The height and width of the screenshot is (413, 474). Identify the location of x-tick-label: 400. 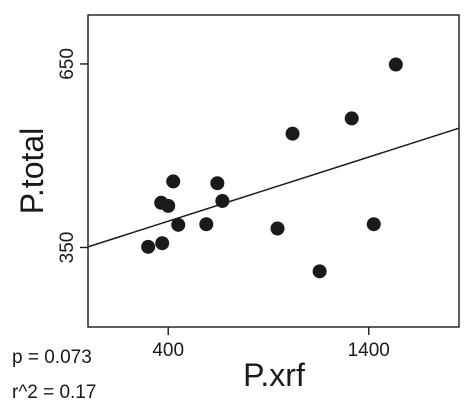
(168, 350).